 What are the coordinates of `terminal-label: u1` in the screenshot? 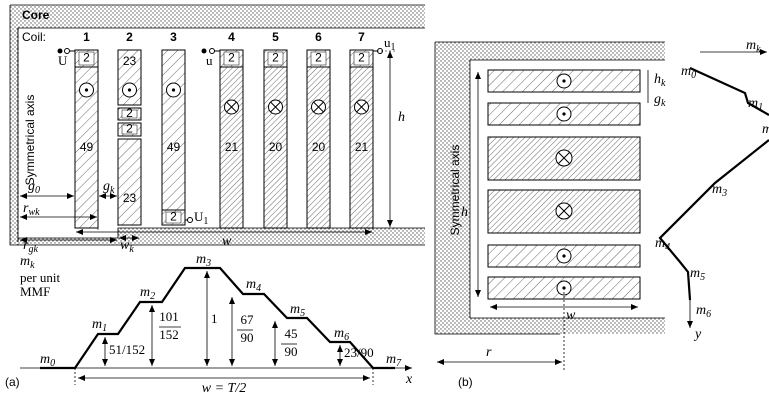 It's located at (390, 44).